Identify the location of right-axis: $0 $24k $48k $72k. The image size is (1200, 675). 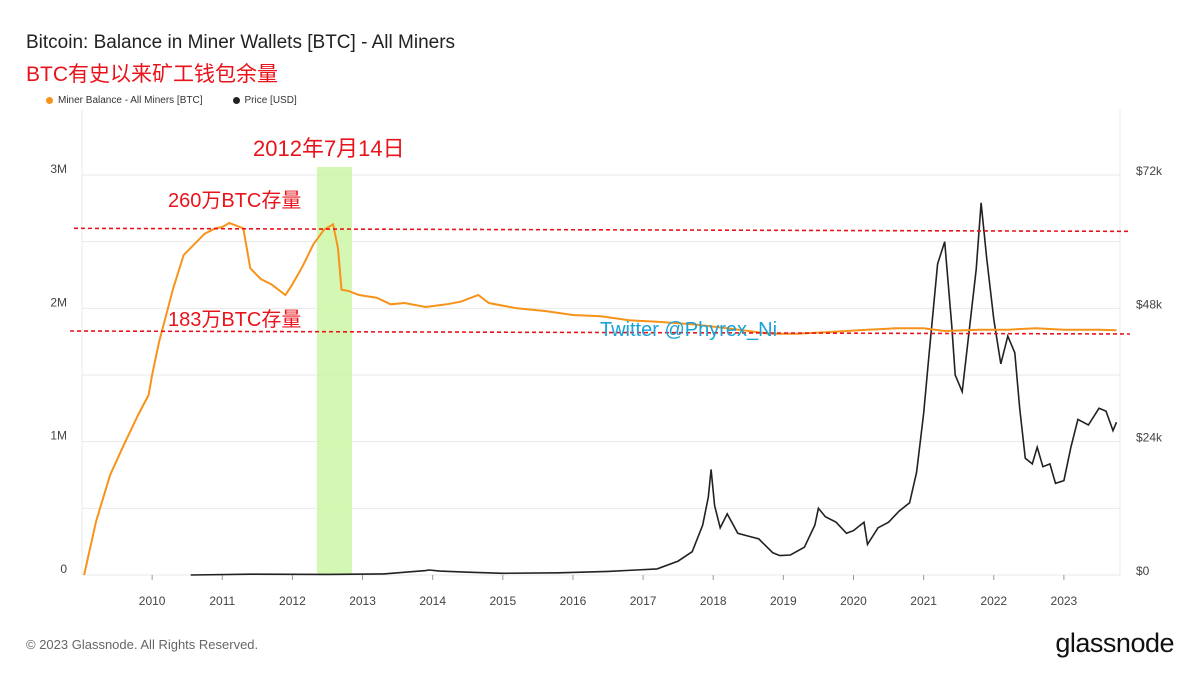
(1149, 371).